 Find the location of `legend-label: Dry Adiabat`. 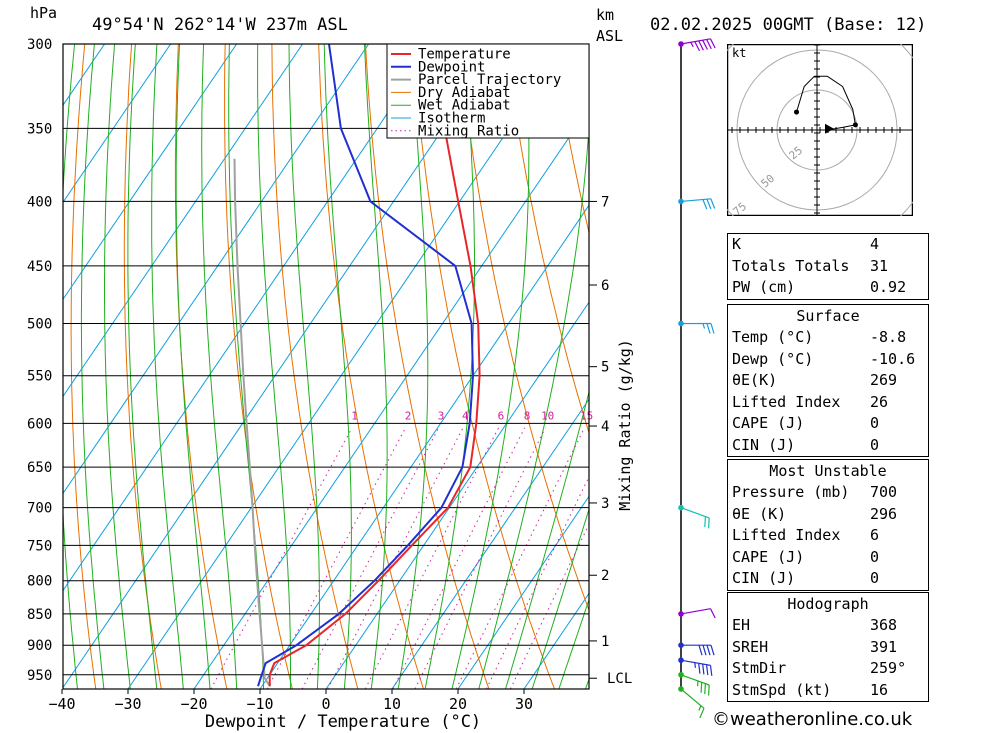

legend-label: Dry Adiabat is located at coordinates (464, 93).